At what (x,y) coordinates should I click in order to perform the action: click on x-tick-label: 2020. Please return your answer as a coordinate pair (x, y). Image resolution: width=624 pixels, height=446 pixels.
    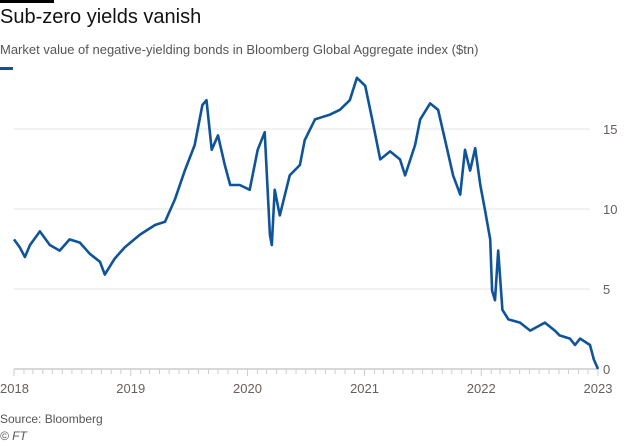
    Looking at the image, I should click on (247, 388).